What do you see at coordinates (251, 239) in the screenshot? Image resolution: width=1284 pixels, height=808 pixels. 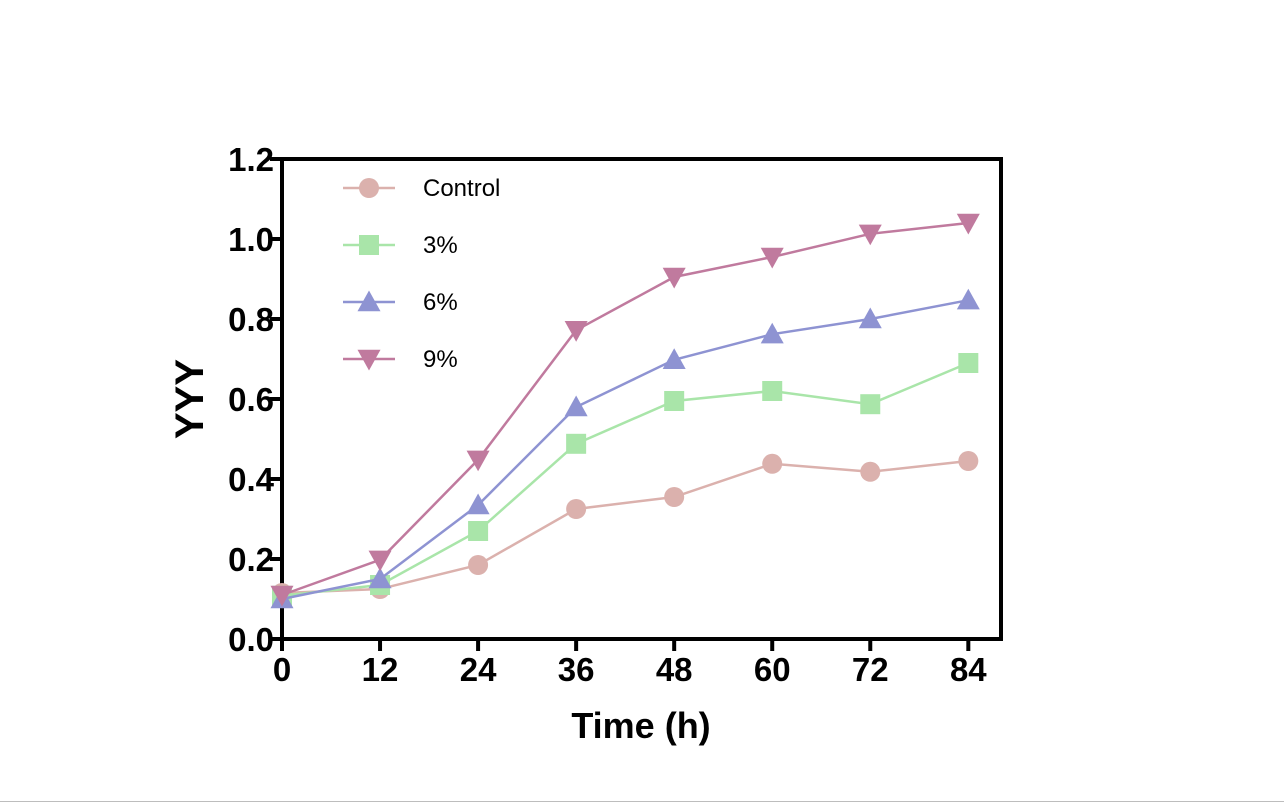 I see `y-tick-label: 1.0` at bounding box center [251, 239].